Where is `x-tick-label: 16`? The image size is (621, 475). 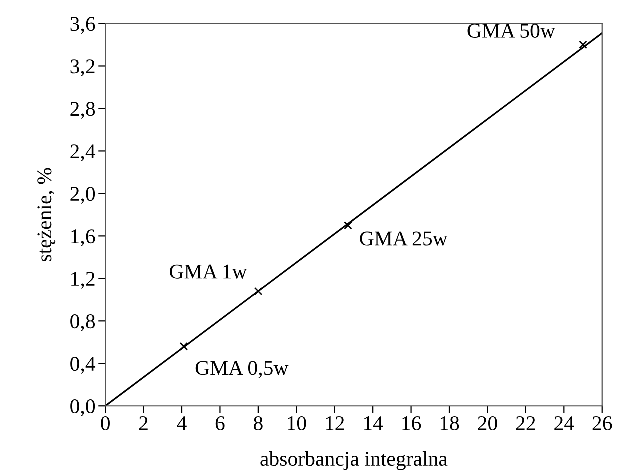 x-tick-label: 16 is located at coordinates (412, 423).